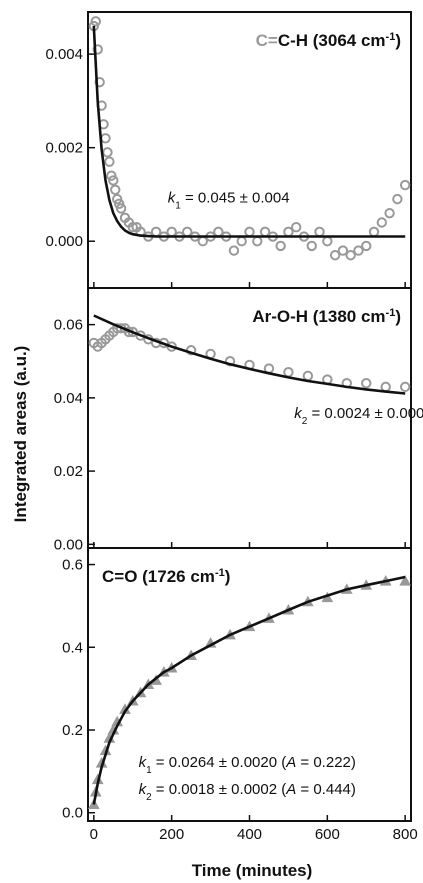  Describe the element at coordinates (252, 870) in the screenshot. I see `x-axis-title: Time (minutes)` at that location.